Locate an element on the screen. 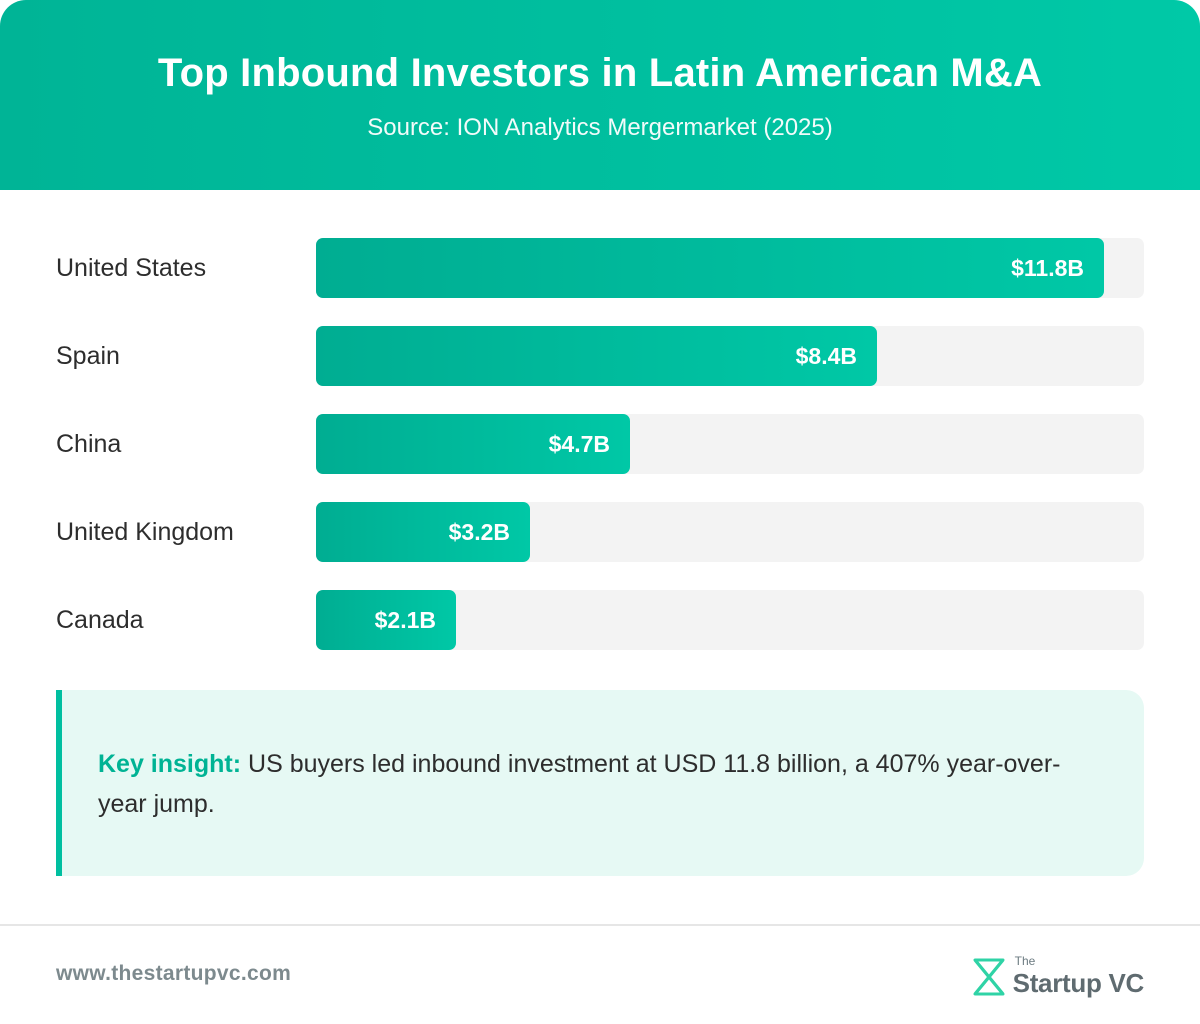 The image size is (1200, 1024). category-label: China is located at coordinates (89, 444).